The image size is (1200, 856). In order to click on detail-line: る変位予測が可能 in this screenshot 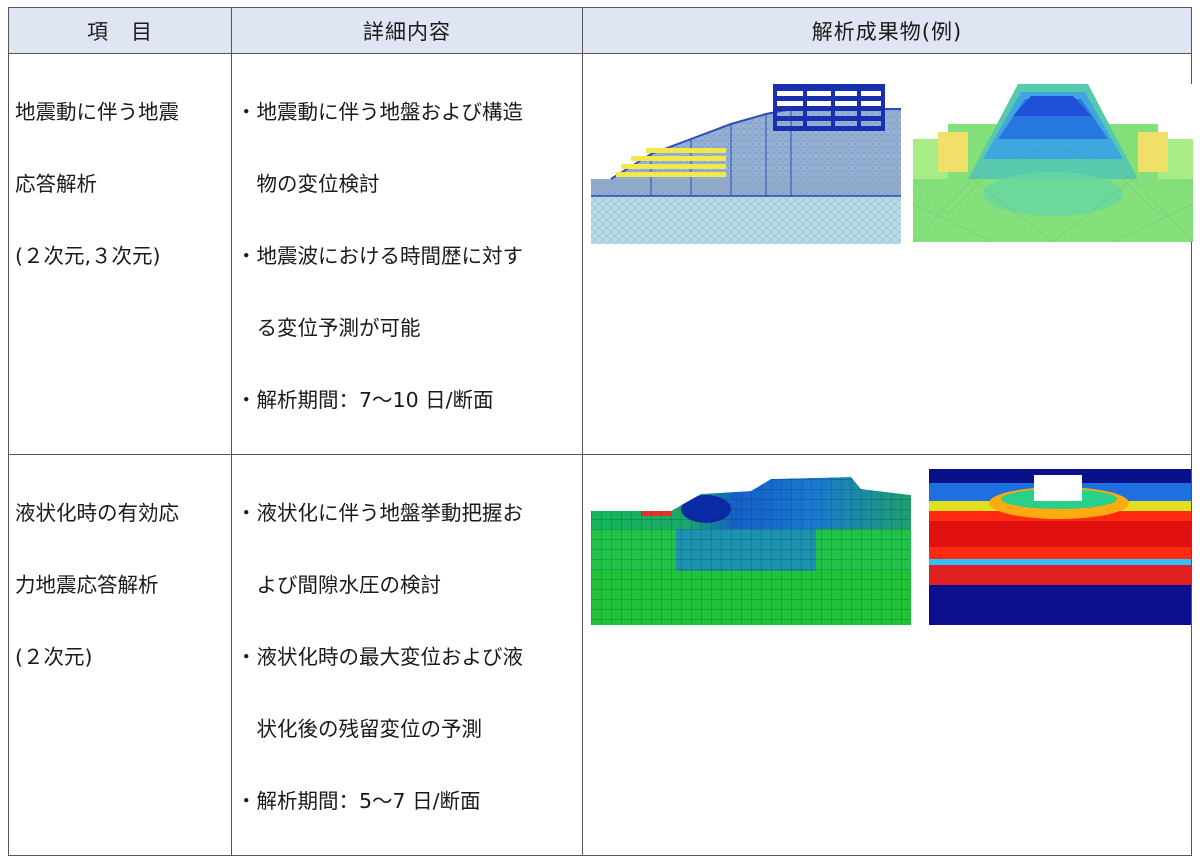, I will do `click(328, 328)`.